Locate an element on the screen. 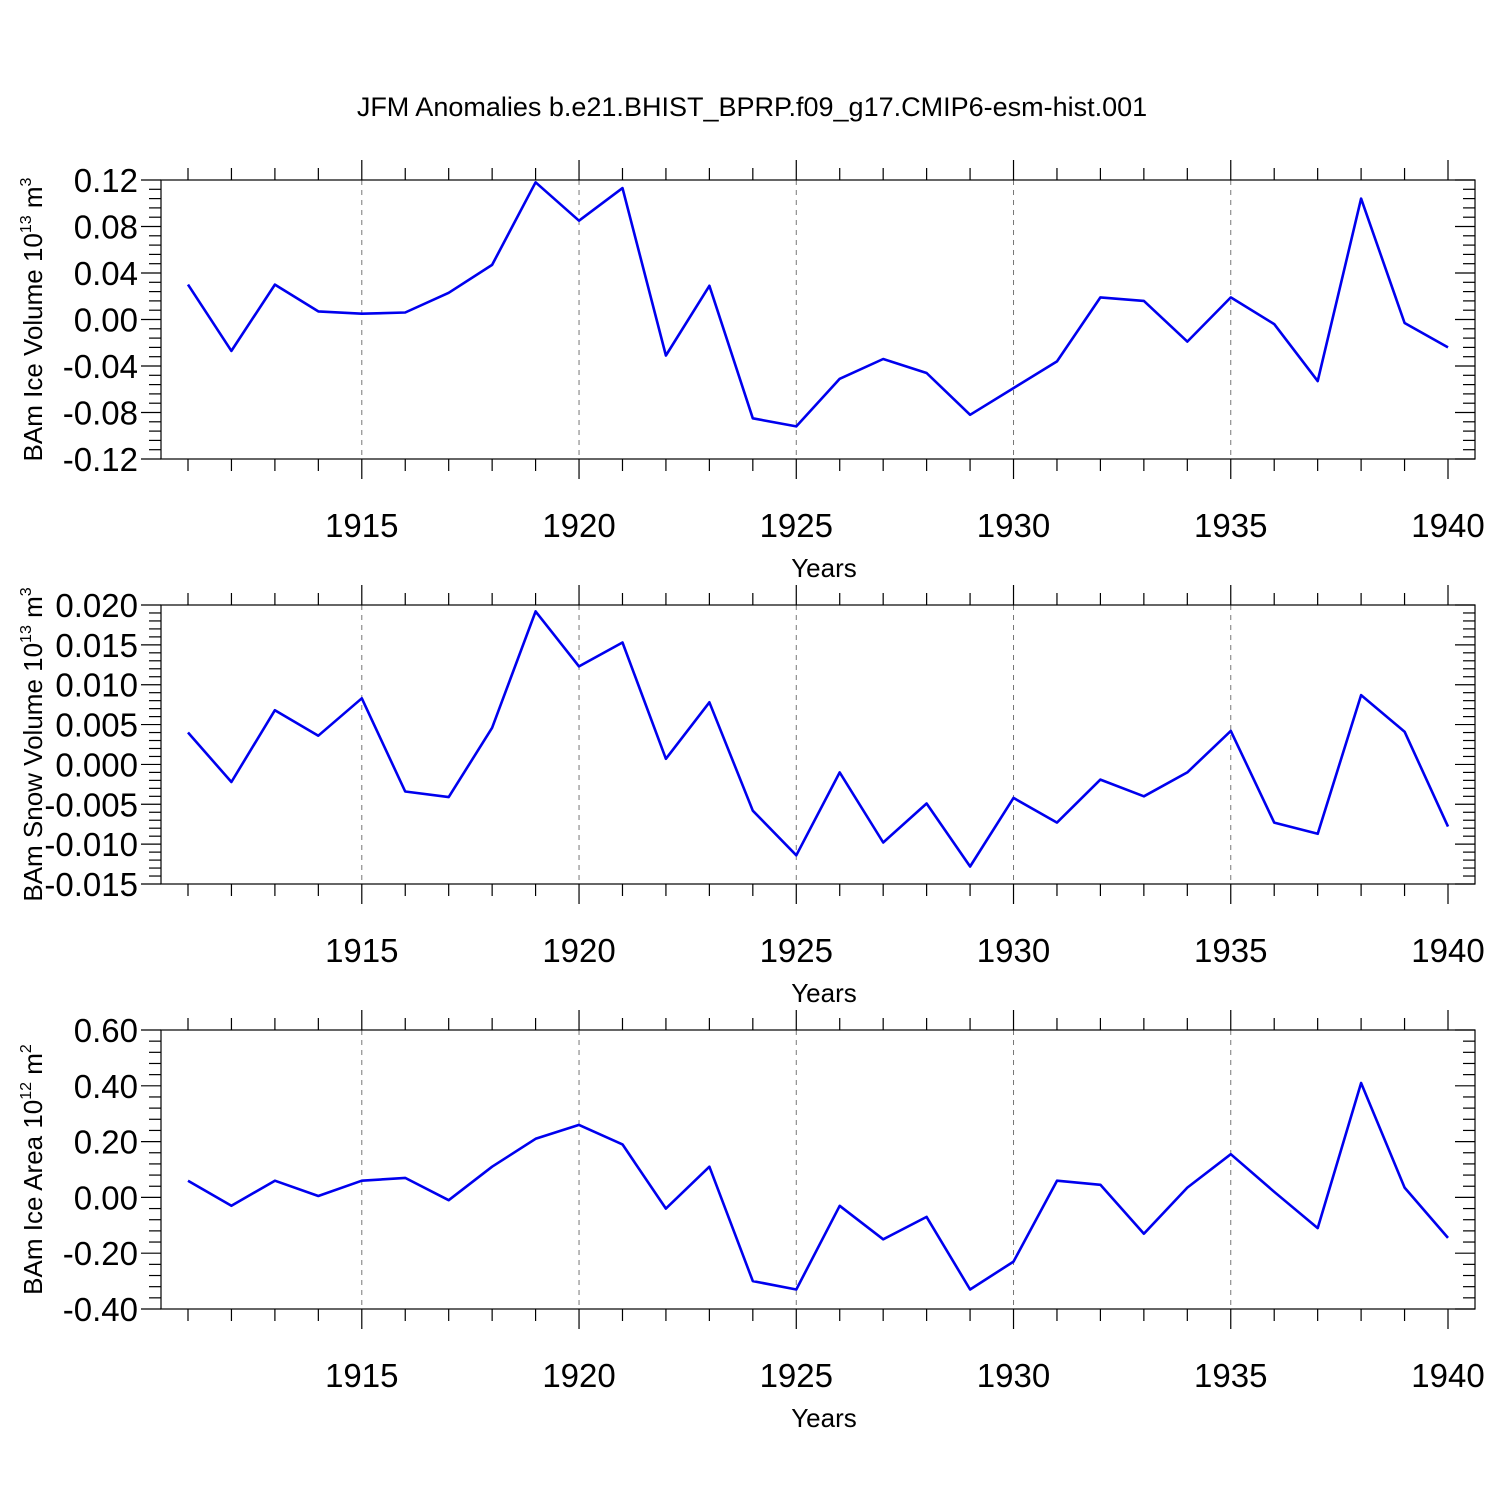 This screenshot has height=1500, width=1500. y-axis-label-unit-exponent: 2 is located at coordinates (26, 1048).